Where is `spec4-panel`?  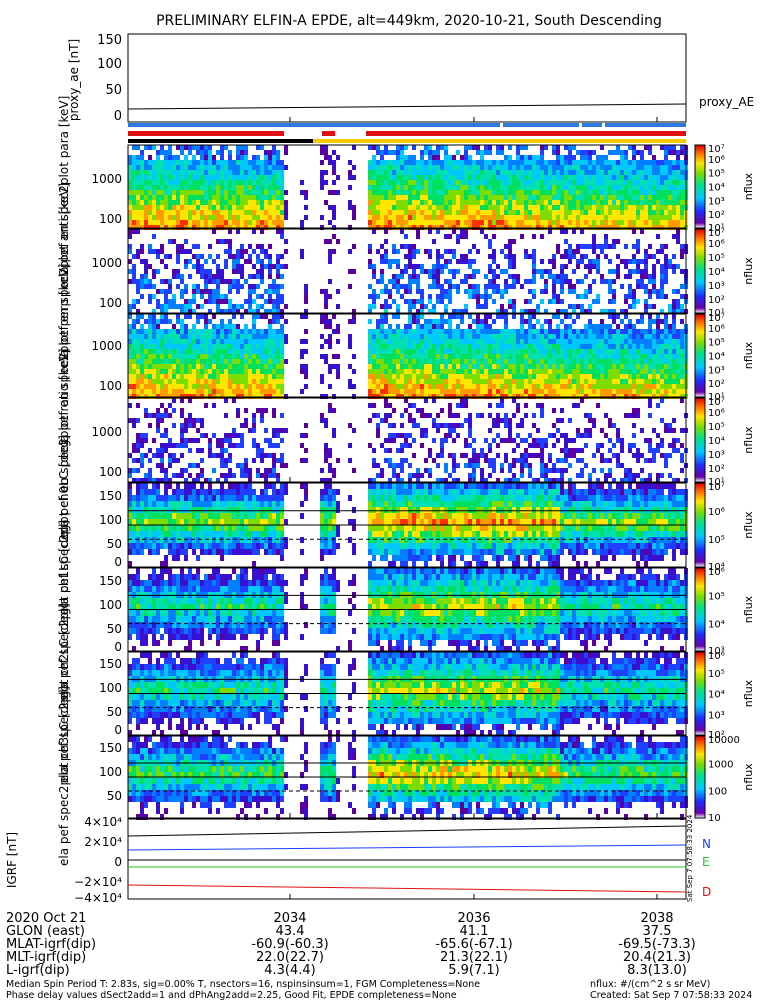
spec4-panel is located at coordinates (407, 440).